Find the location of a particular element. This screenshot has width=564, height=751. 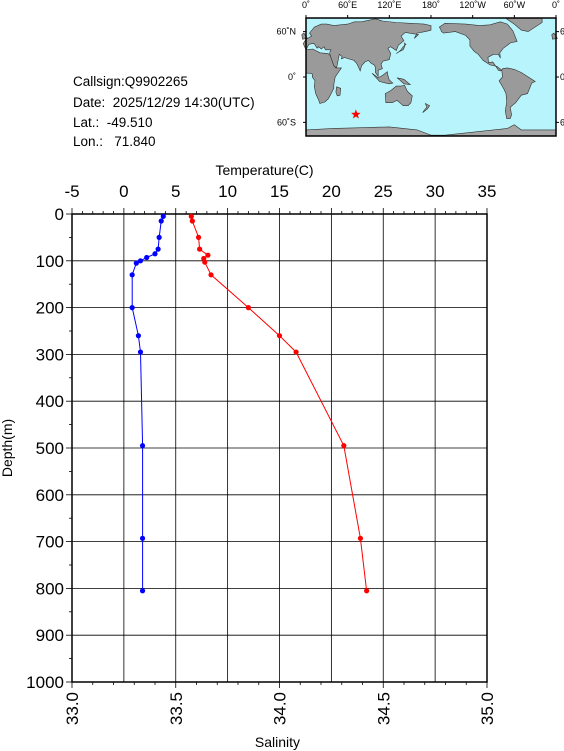

north-america-land is located at coordinates (478, 46).